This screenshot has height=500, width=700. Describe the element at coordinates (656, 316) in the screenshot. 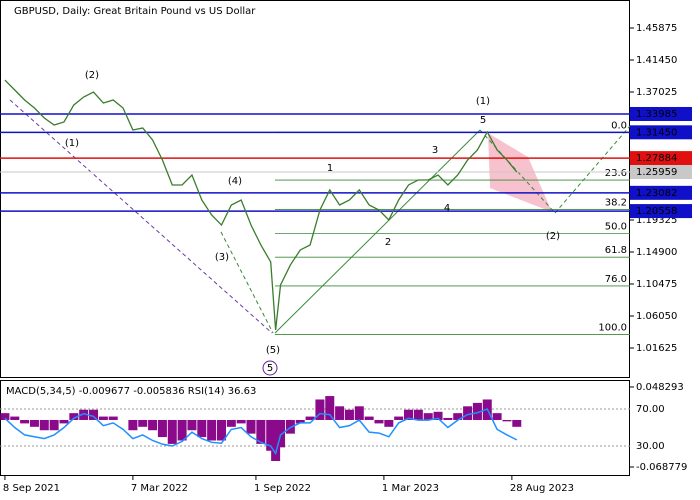

I see `y-tick-label: 1.06050` at that location.